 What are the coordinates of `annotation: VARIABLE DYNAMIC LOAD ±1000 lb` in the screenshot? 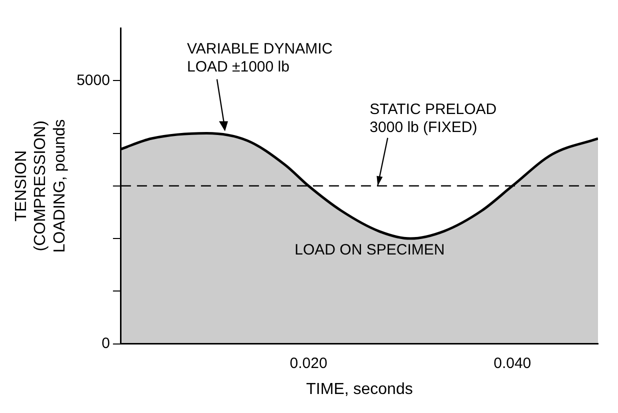 It's located at (259, 58).